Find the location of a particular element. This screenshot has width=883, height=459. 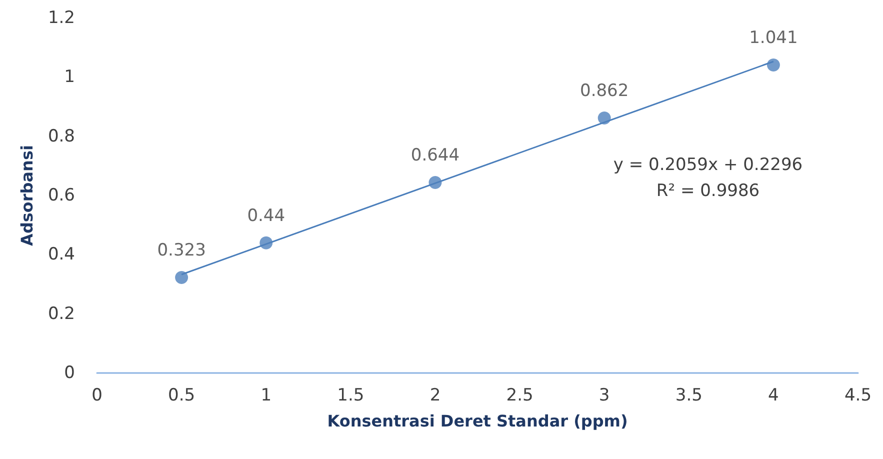

x-tick-label: 0.5 is located at coordinates (182, 396).